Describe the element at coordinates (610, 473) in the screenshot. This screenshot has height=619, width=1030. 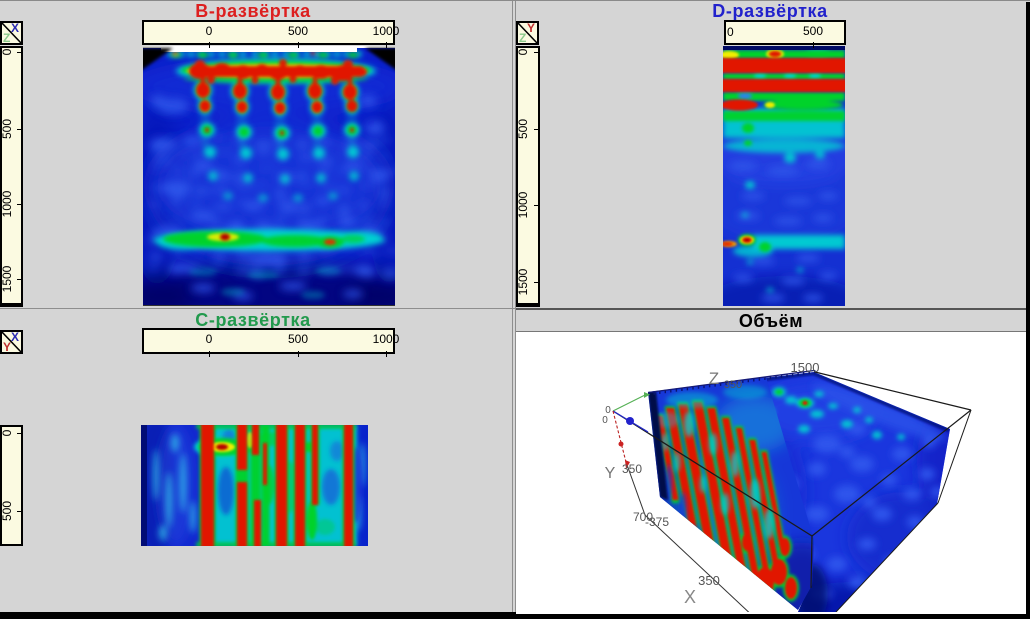
I see `svg-text: Y` at that location.